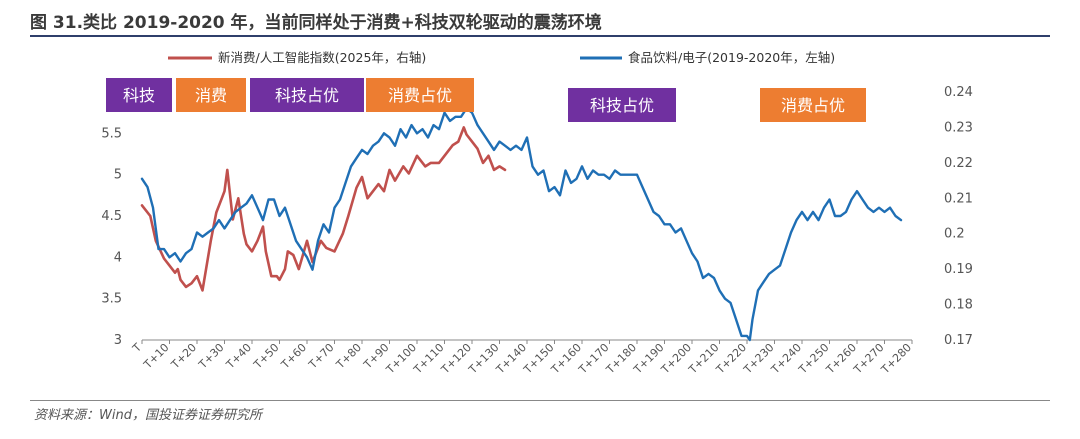 The image size is (1080, 439). I want to click on x-tick-label: T+130, so click(484, 359).